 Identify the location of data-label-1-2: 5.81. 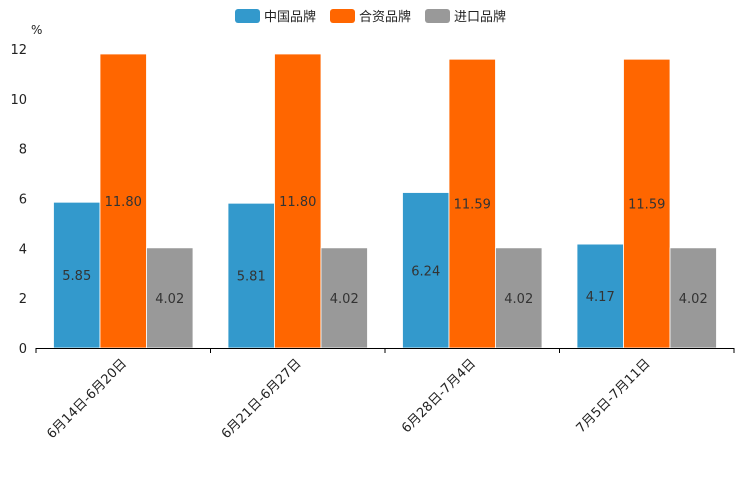
(251, 277).